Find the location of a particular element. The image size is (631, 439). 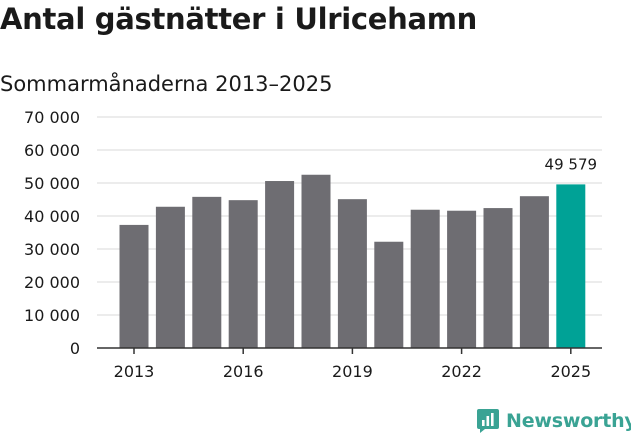

newsworthy-logo-icon is located at coordinates (488, 421).